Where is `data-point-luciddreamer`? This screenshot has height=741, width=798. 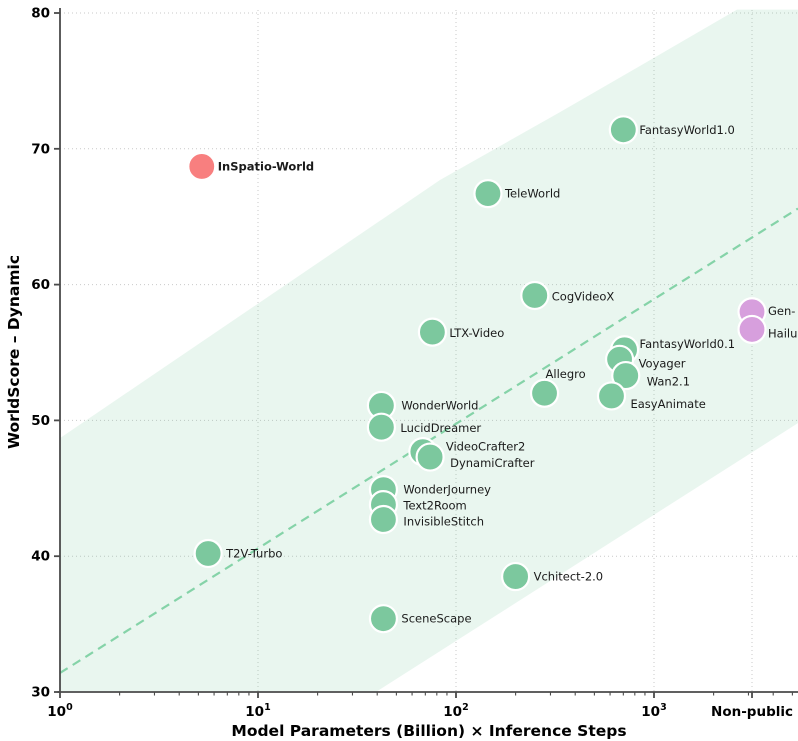
data-point-luciddreamer is located at coordinates (381, 427).